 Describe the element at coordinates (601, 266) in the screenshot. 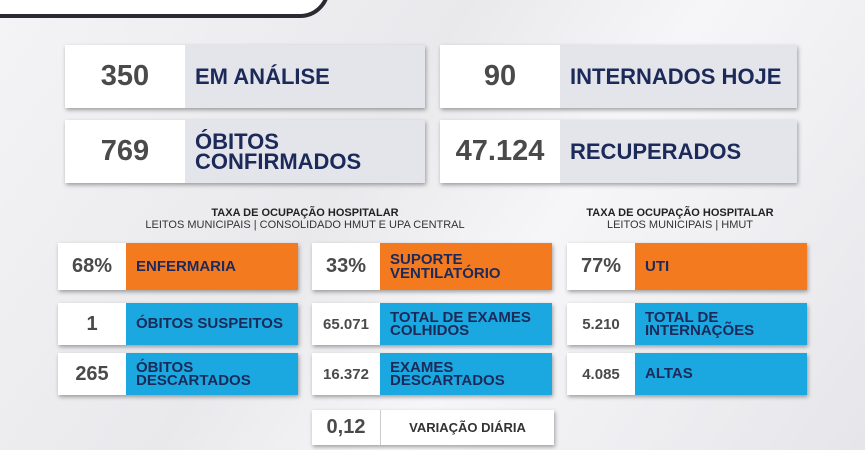

I see `card-value: 77%` at that location.